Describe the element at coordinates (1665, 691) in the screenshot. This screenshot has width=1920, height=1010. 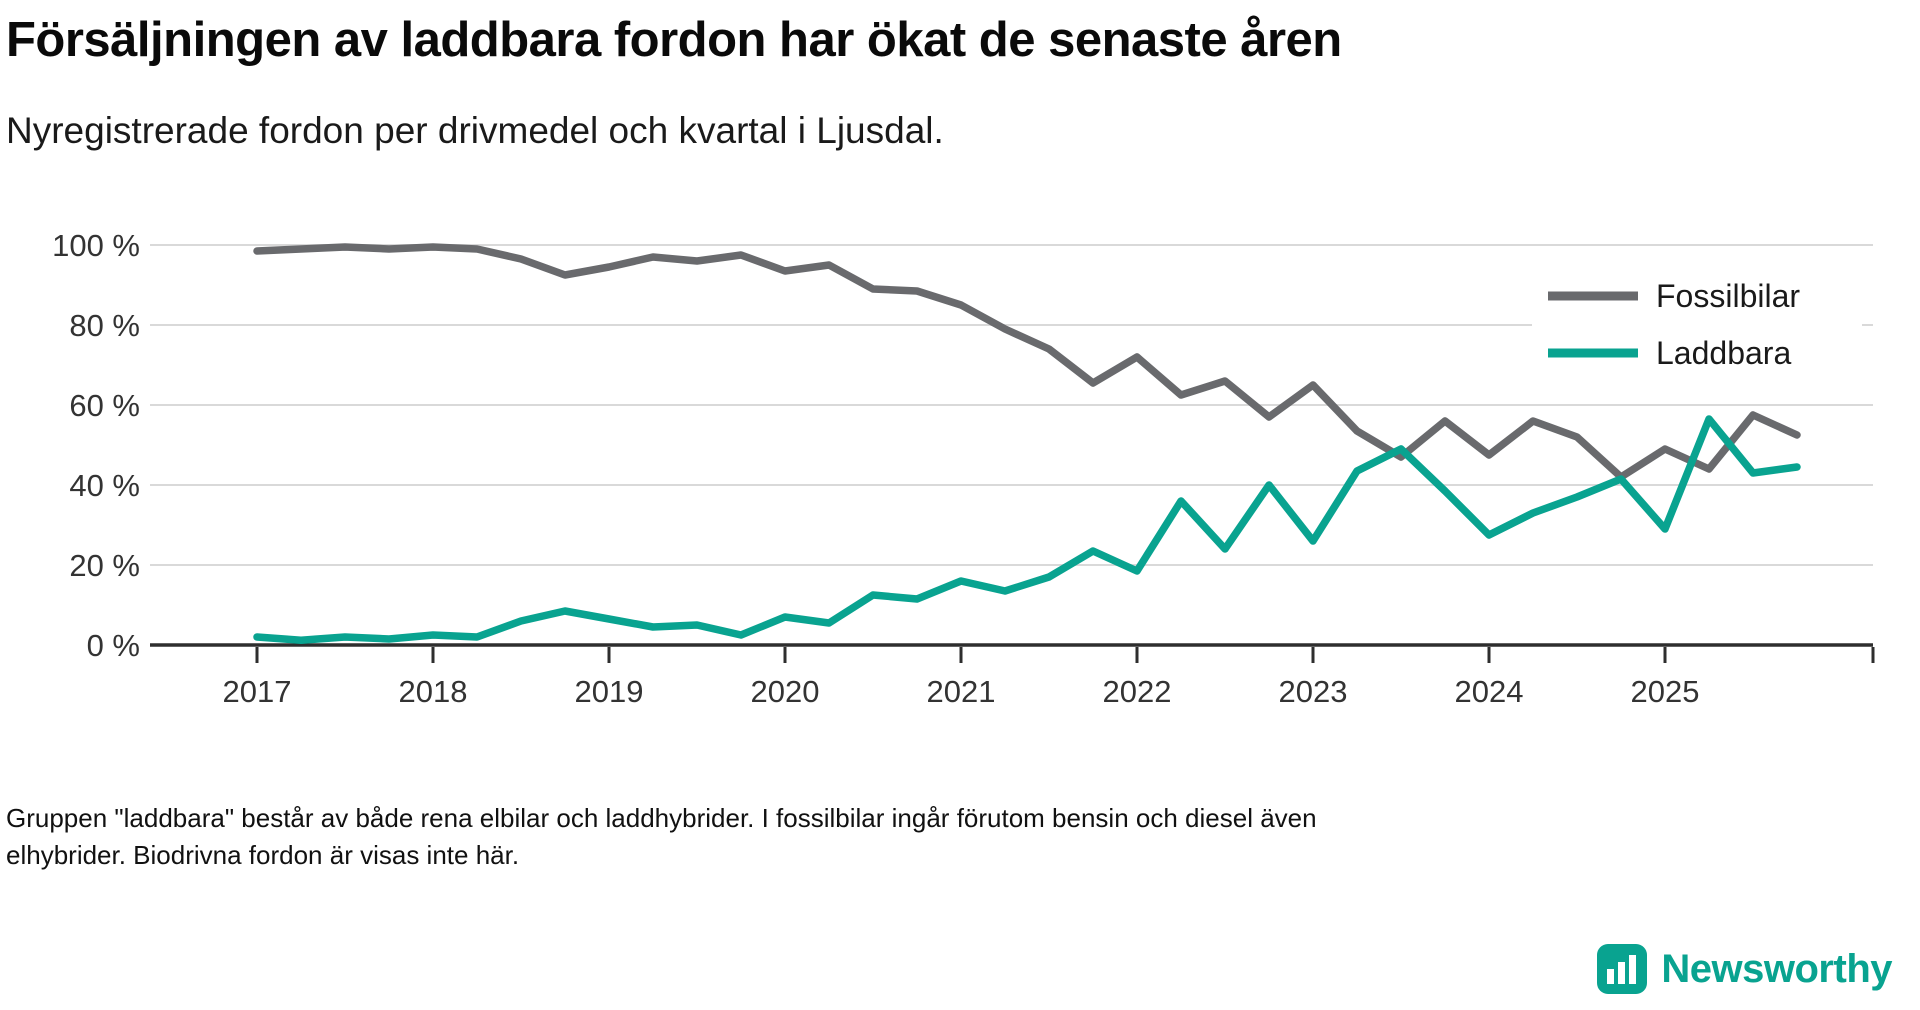
I see `x-axis-label: 2025` at that location.